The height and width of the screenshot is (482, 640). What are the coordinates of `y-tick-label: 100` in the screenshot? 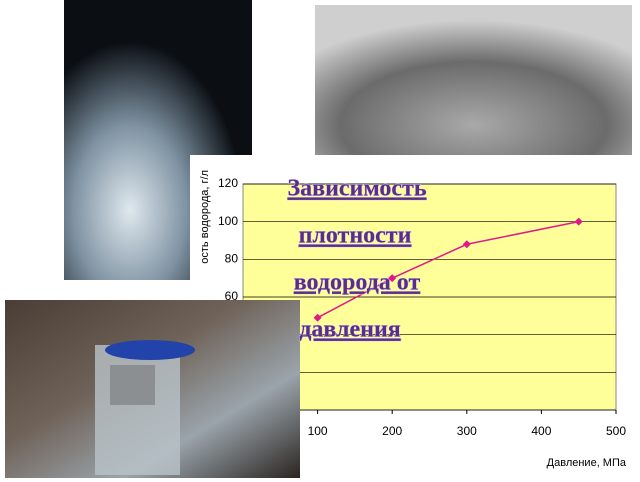 It's located at (228, 221).